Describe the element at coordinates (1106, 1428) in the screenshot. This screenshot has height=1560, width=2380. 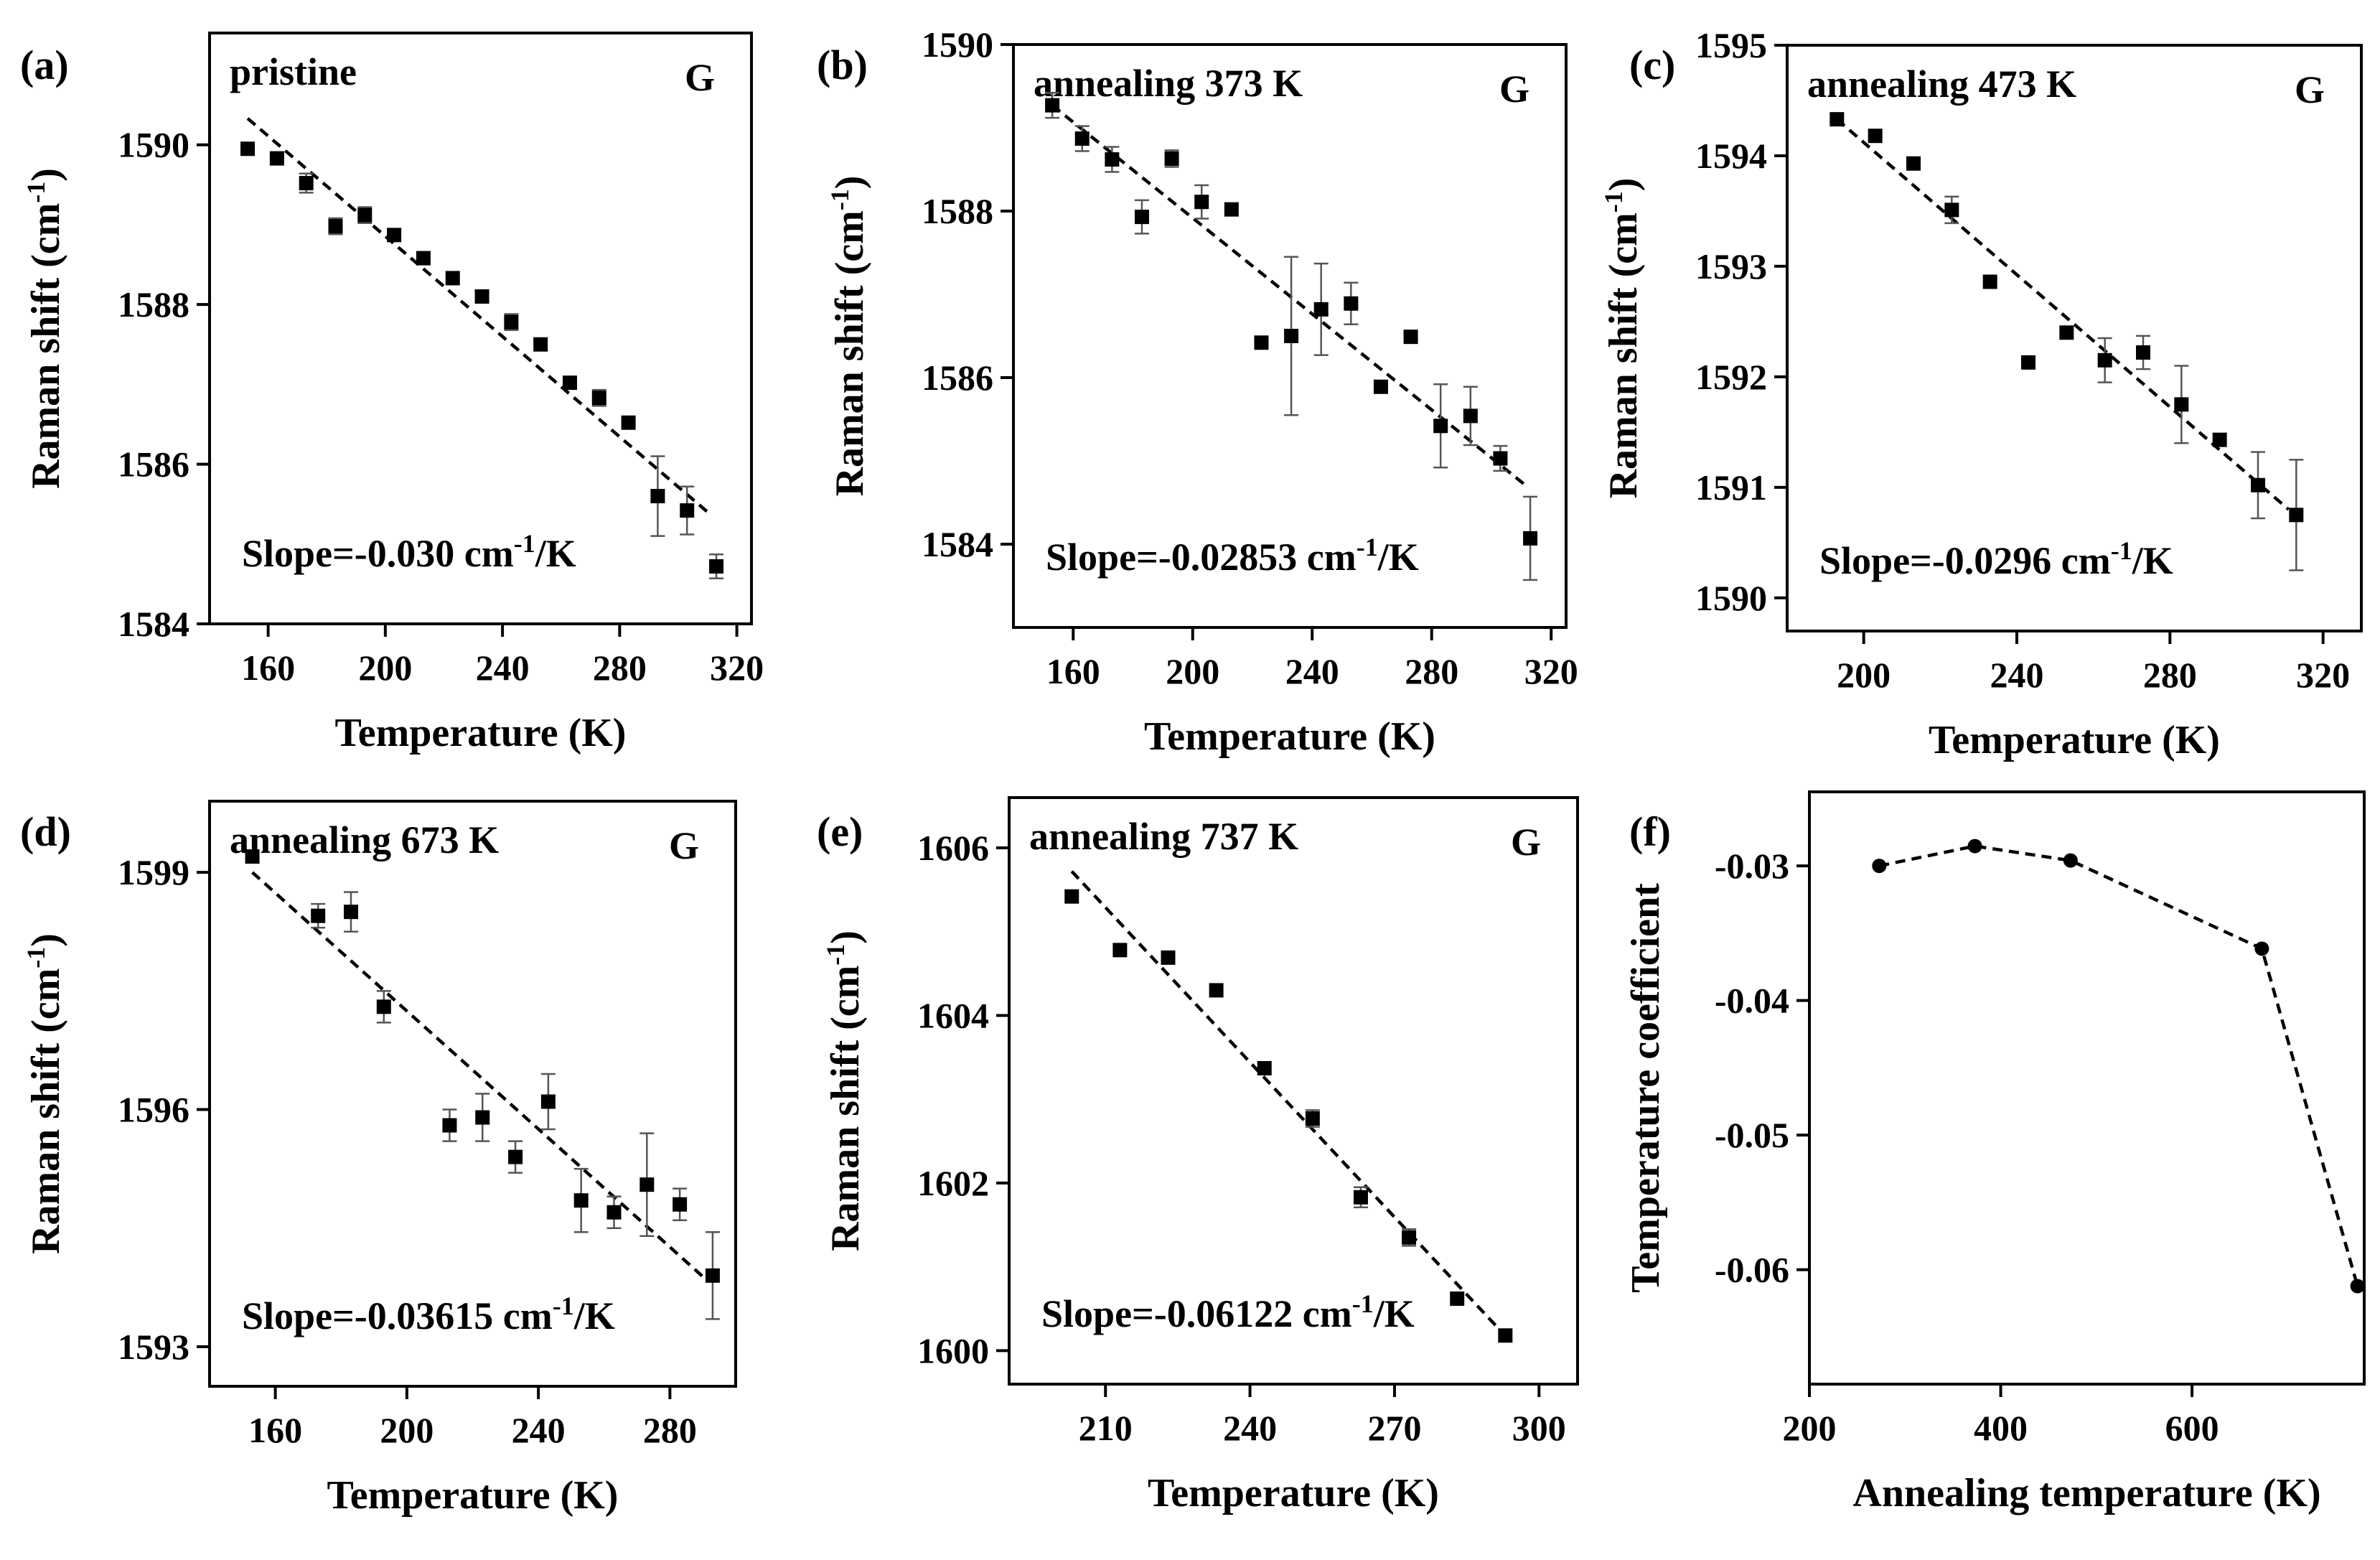
I see `x-tick-label: 210` at that location.